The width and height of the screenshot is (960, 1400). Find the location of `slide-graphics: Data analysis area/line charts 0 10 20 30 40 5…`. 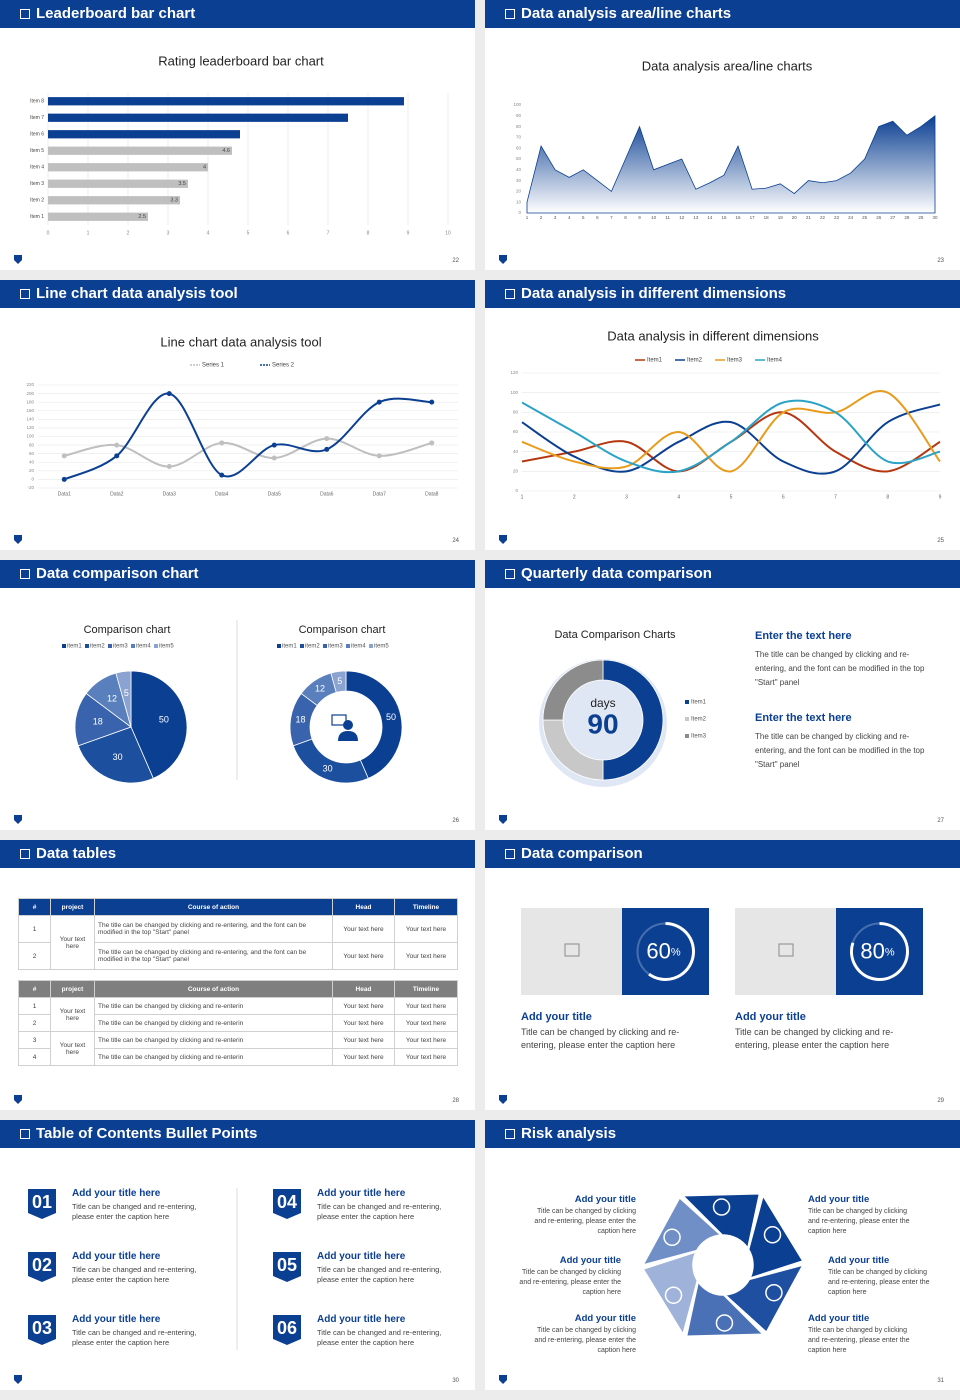

slide-graphics: Data analysis area/line charts 0 10 20 30 40 5… is located at coordinates (718, 161).